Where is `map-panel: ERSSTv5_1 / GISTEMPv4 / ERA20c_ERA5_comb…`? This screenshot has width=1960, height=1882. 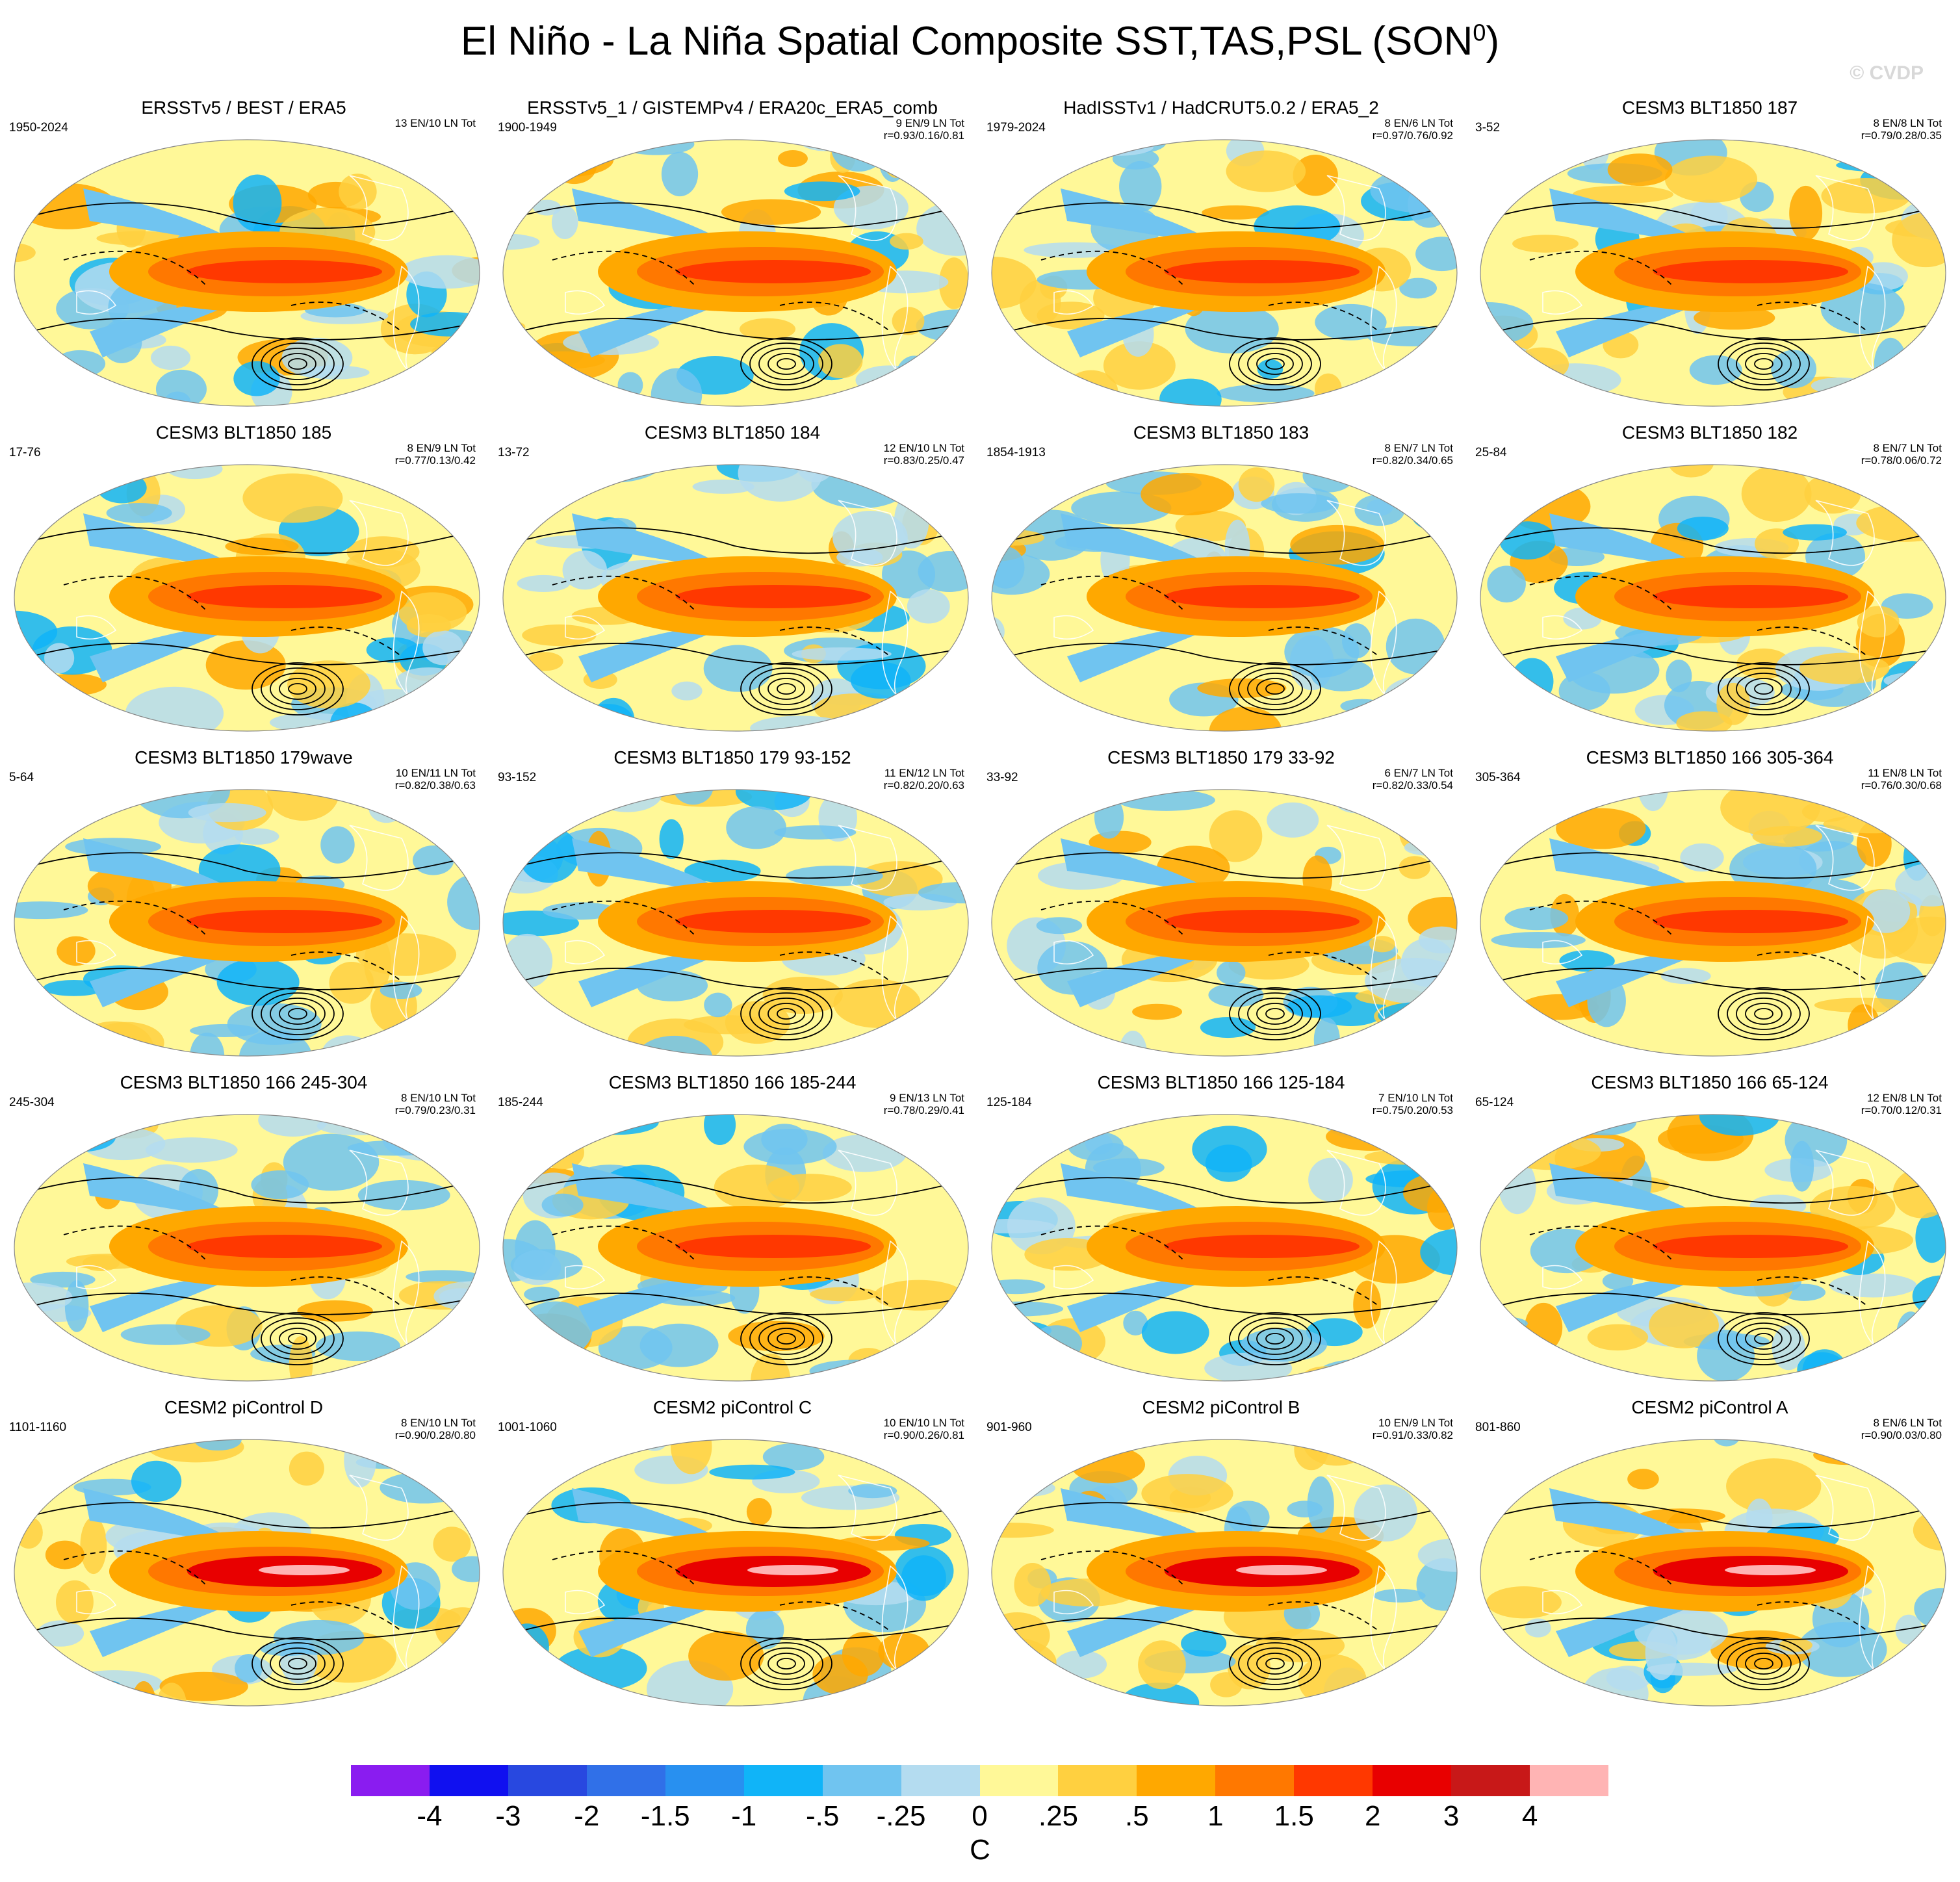
map-panel: ERSSTv5_1 / GISTEMPv4 / ERA20c_ERA5_comb… is located at coordinates (732, 253).